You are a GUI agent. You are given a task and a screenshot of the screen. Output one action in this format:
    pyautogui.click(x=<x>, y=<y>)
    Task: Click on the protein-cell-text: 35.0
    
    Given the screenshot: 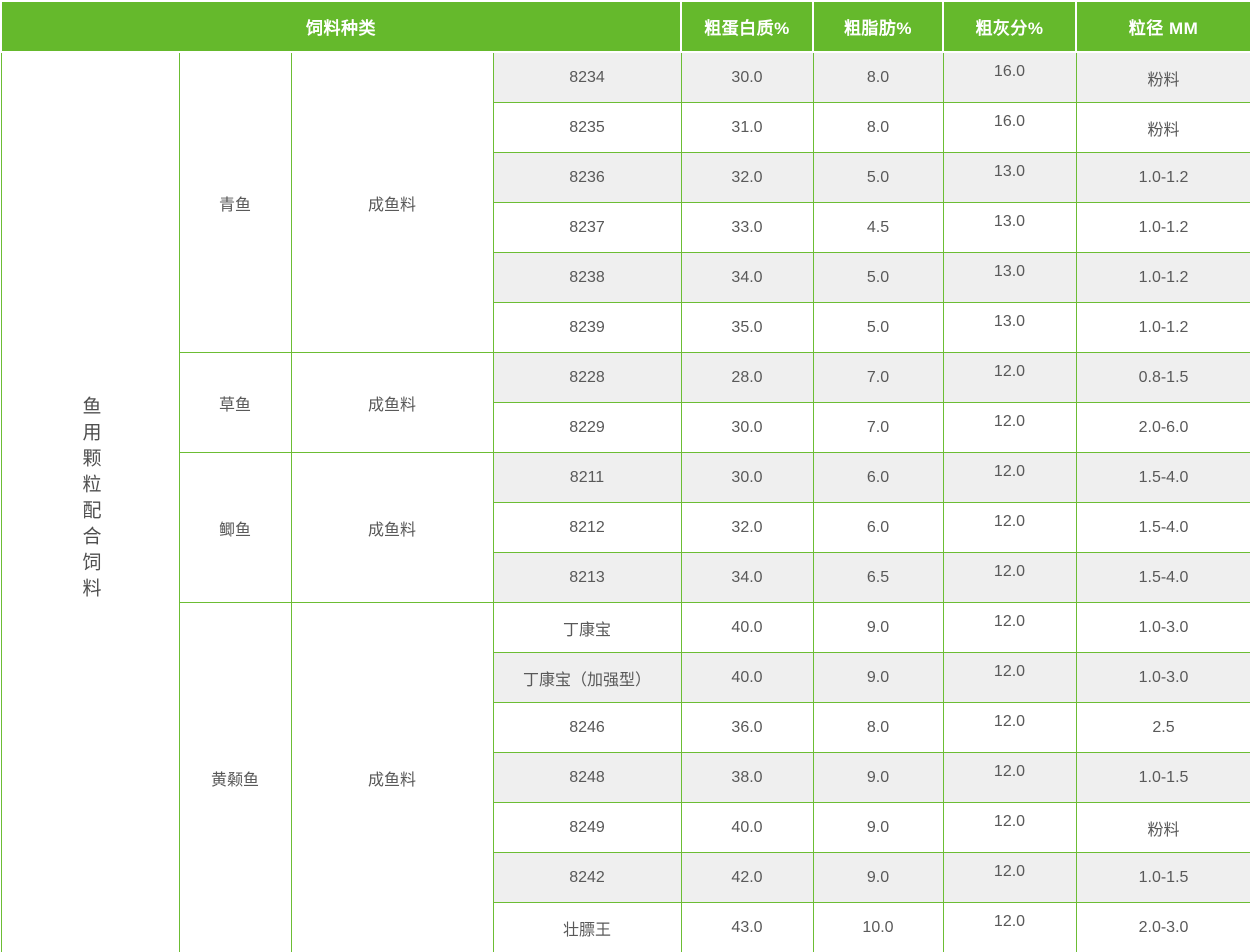 What is the action you would take?
    pyautogui.click(x=747, y=327)
    